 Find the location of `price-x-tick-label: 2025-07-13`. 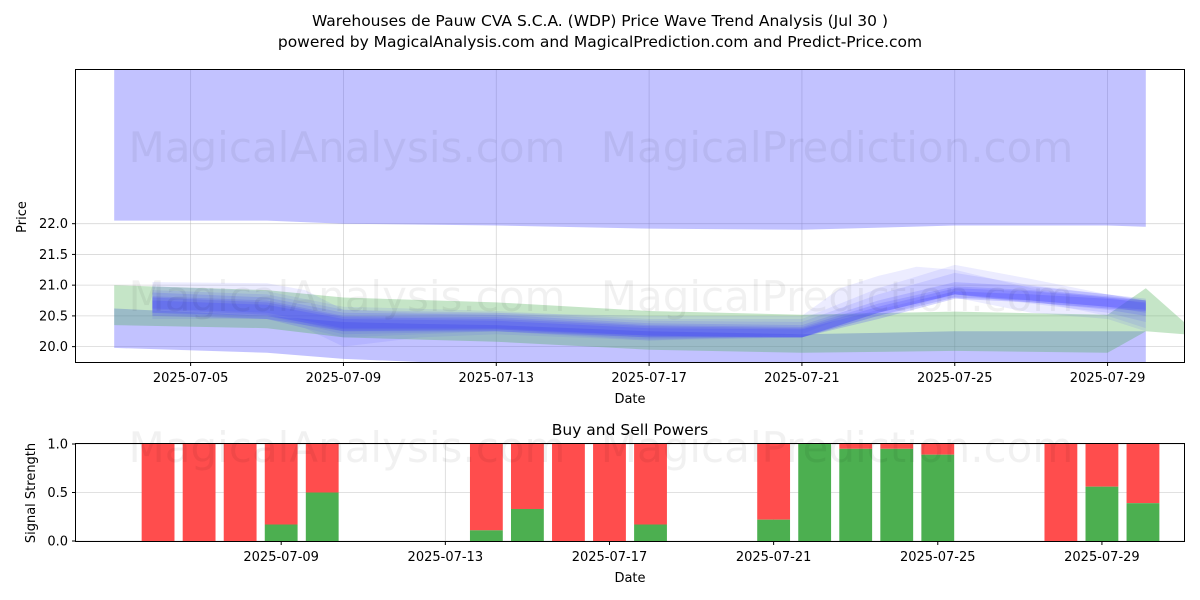

price-x-tick-label: 2025-07-13 is located at coordinates (496, 378).